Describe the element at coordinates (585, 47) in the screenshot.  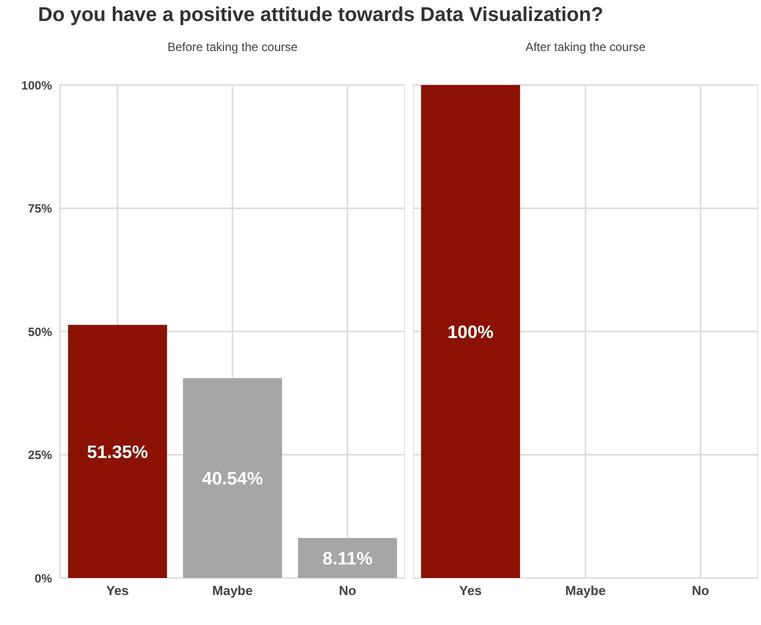
I see `chart-subtitle: After taking the course` at that location.